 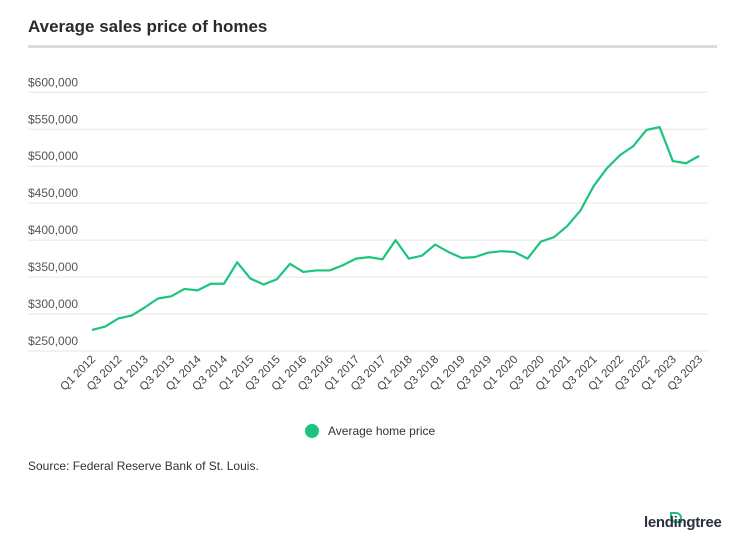 I want to click on y-tick-label: $500,000, so click(x=53, y=156).